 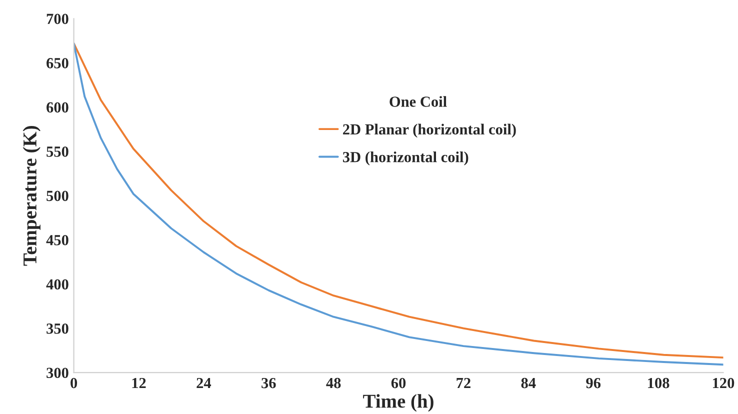 What do you see at coordinates (57, 196) in the screenshot?
I see `y-tick-label: 500` at bounding box center [57, 196].